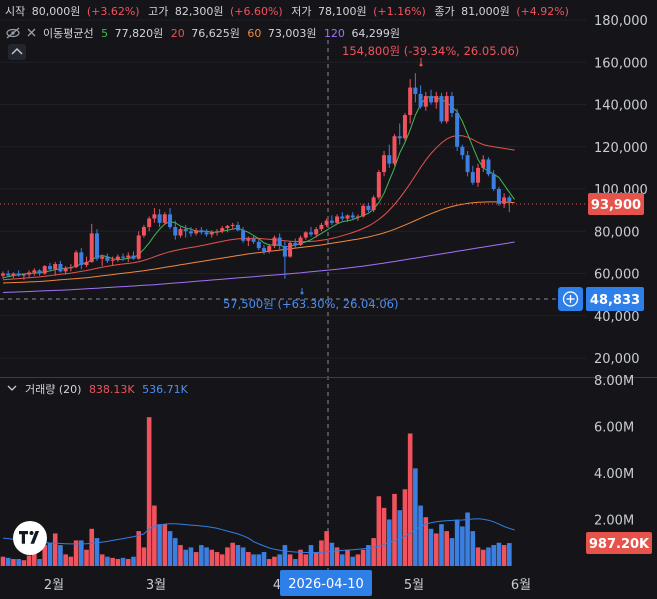 This screenshot has height=599, width=657. What do you see at coordinates (375, 33) in the screenshot?
I see `ma120-value: 64,299원` at bounding box center [375, 33].